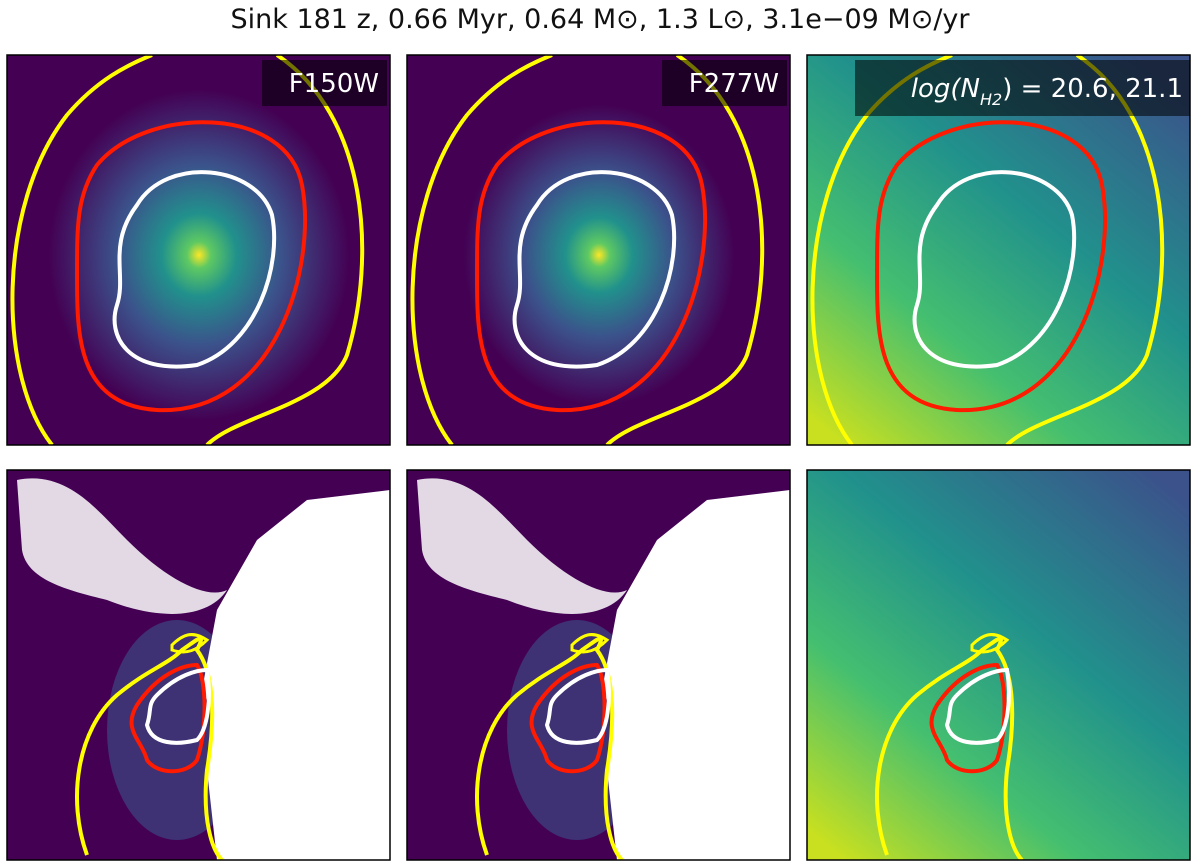  Describe the element at coordinates (599, 255) in the screenshot. I see `image-blob` at that location.